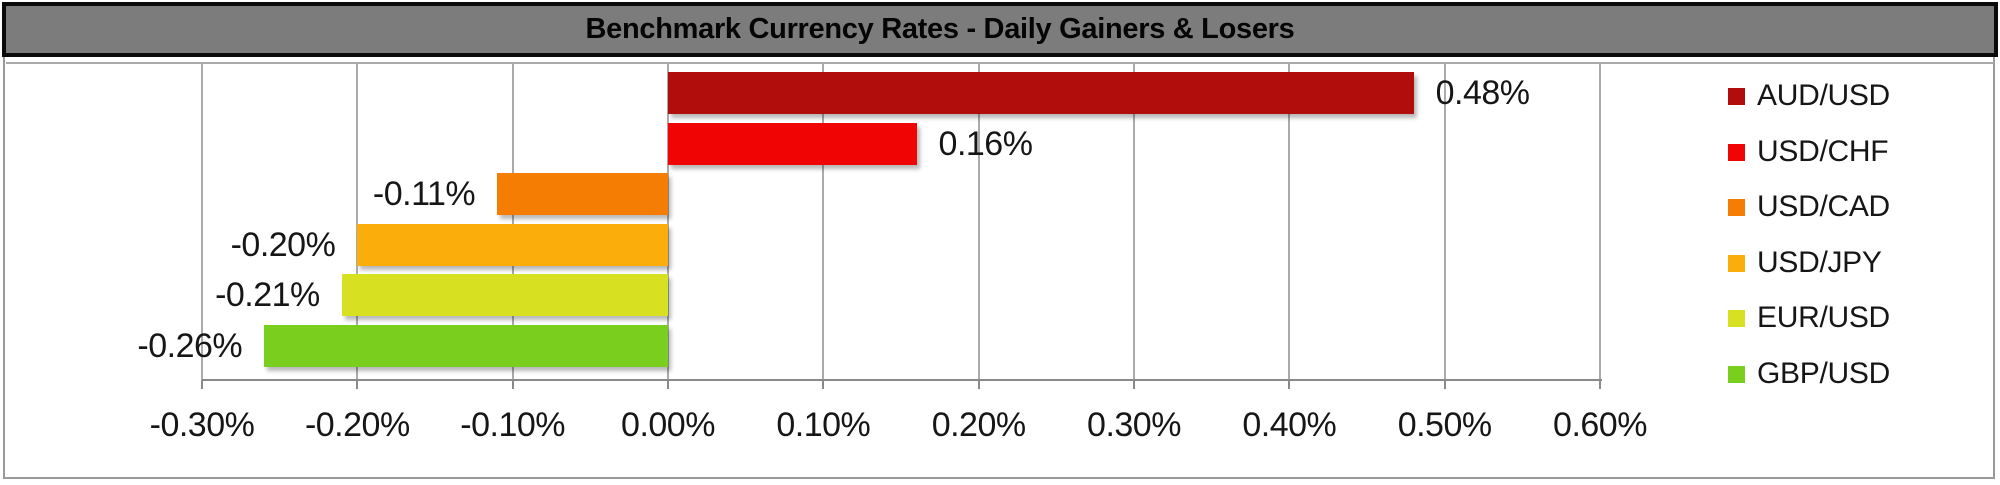  I want to click on x-axis-label: 0.40%, so click(1289, 425).